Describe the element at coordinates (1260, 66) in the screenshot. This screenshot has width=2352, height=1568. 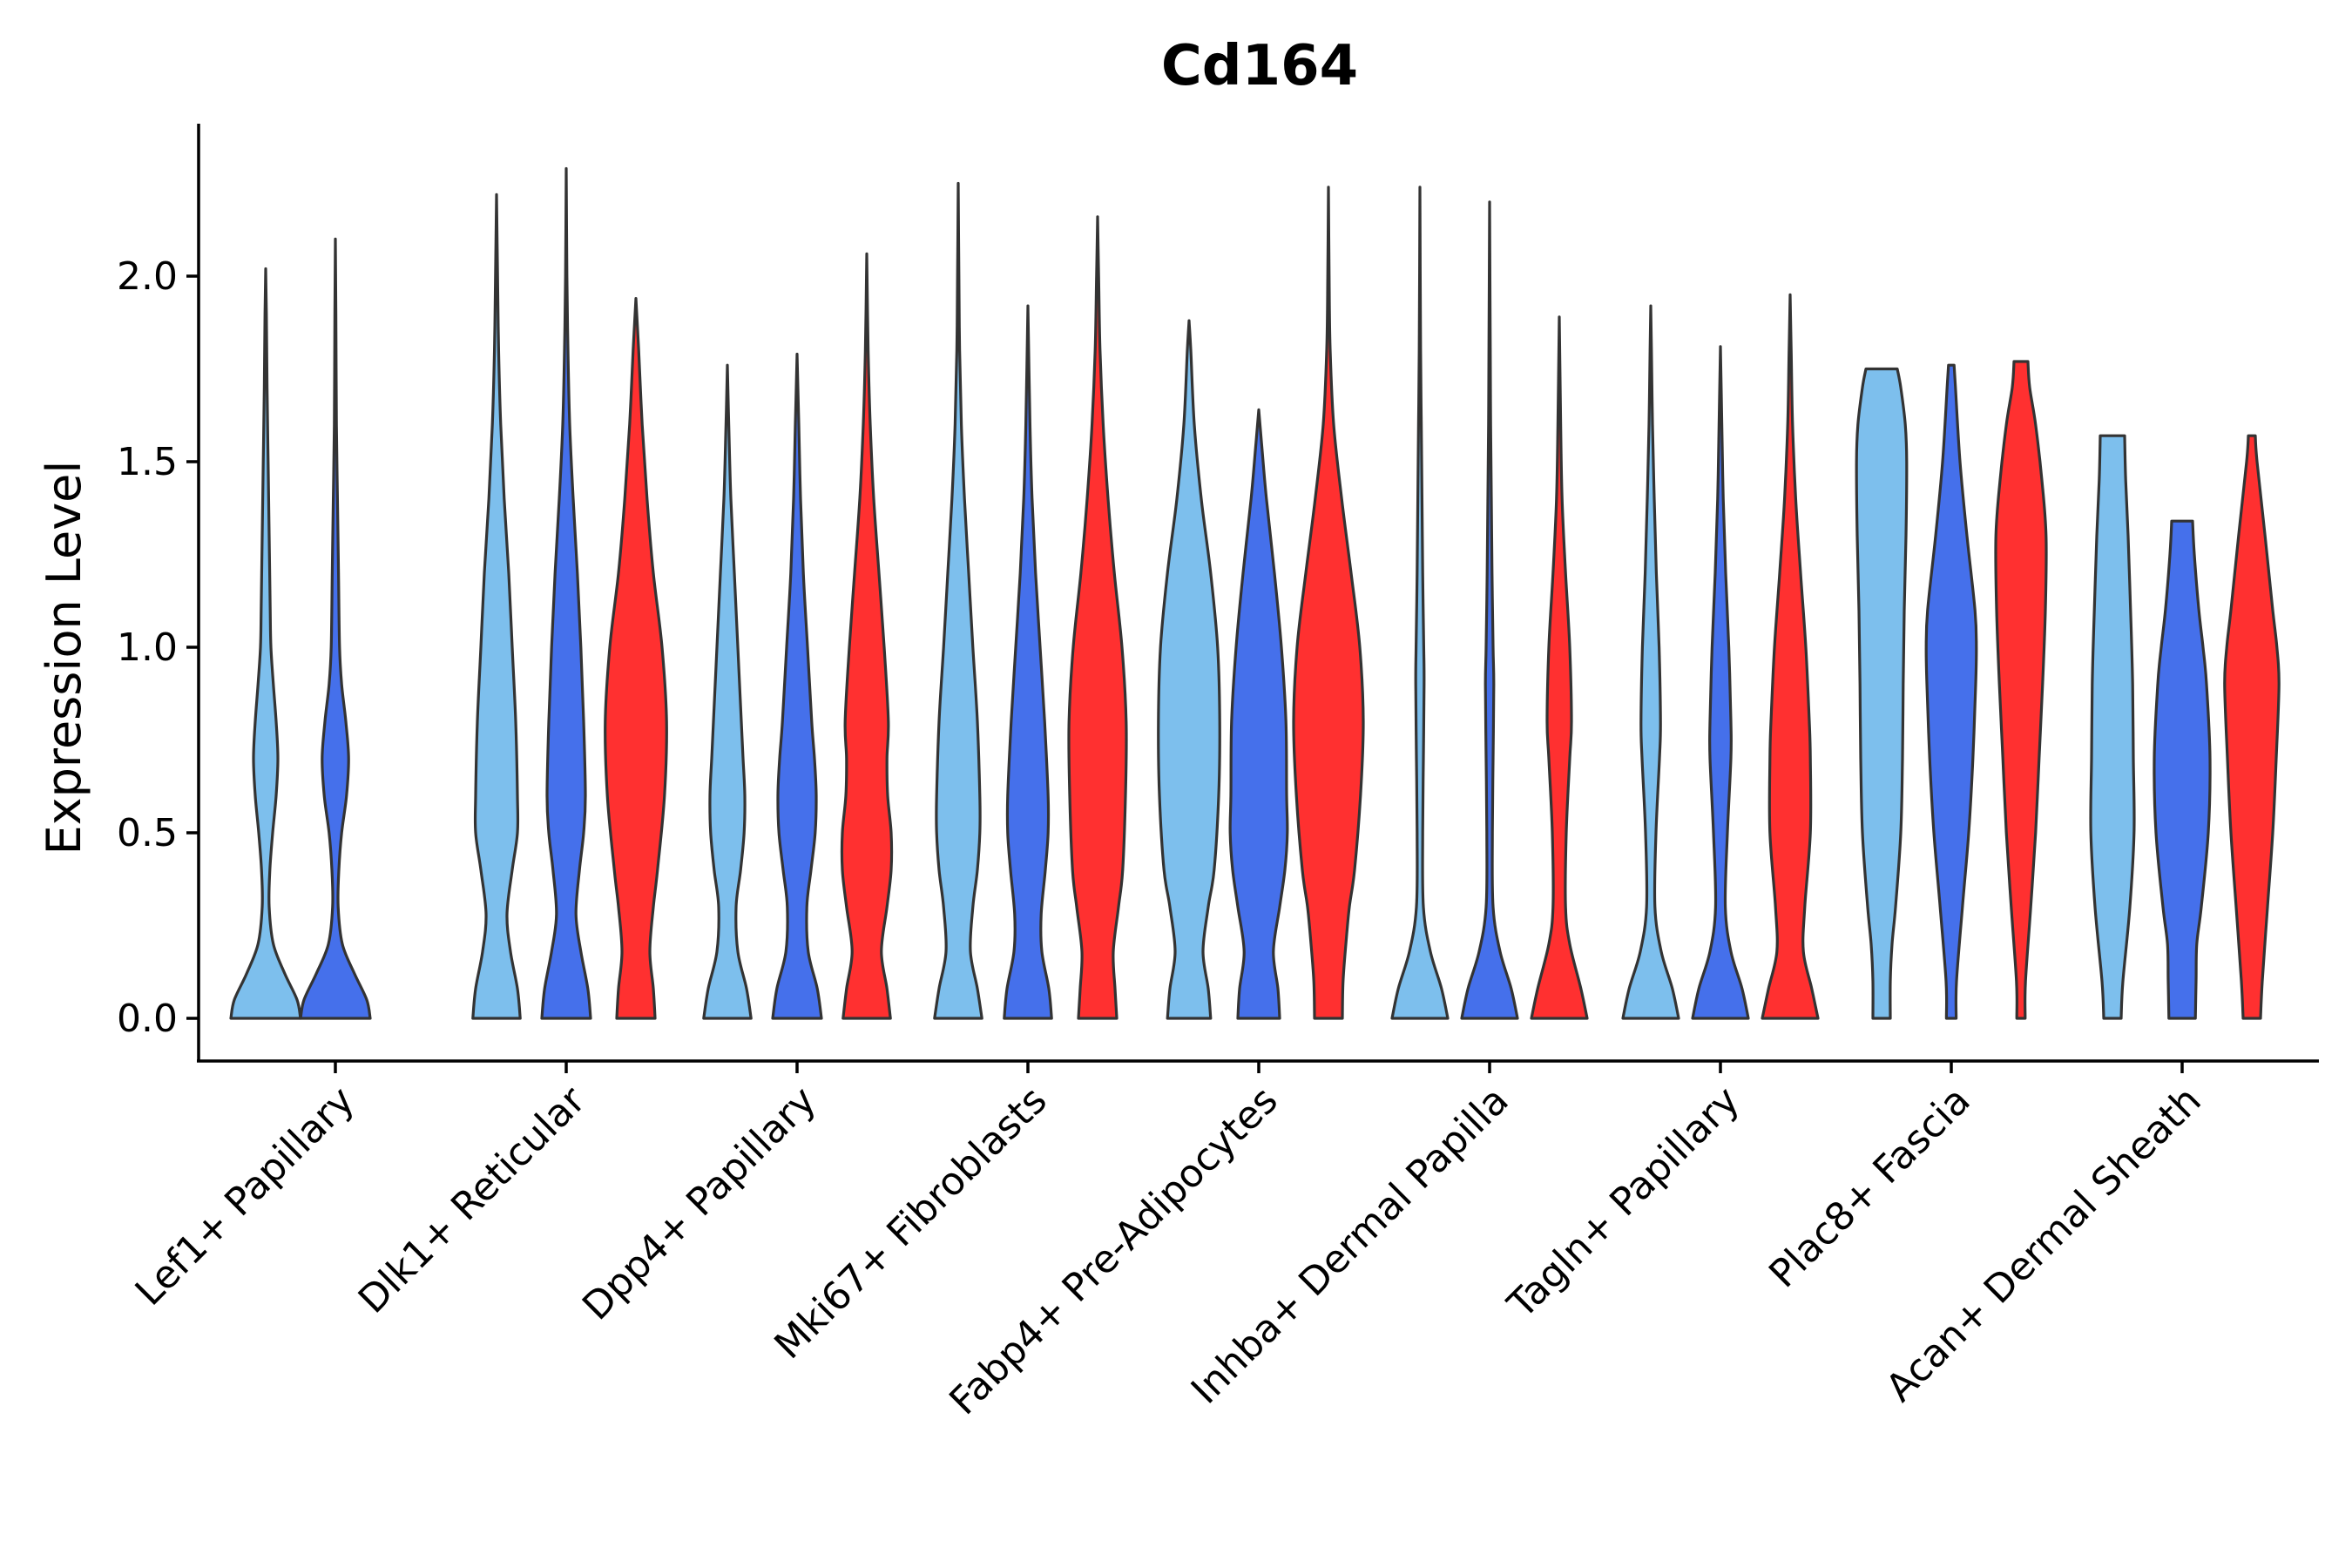
I see `chart-title: Cd164` at that location.